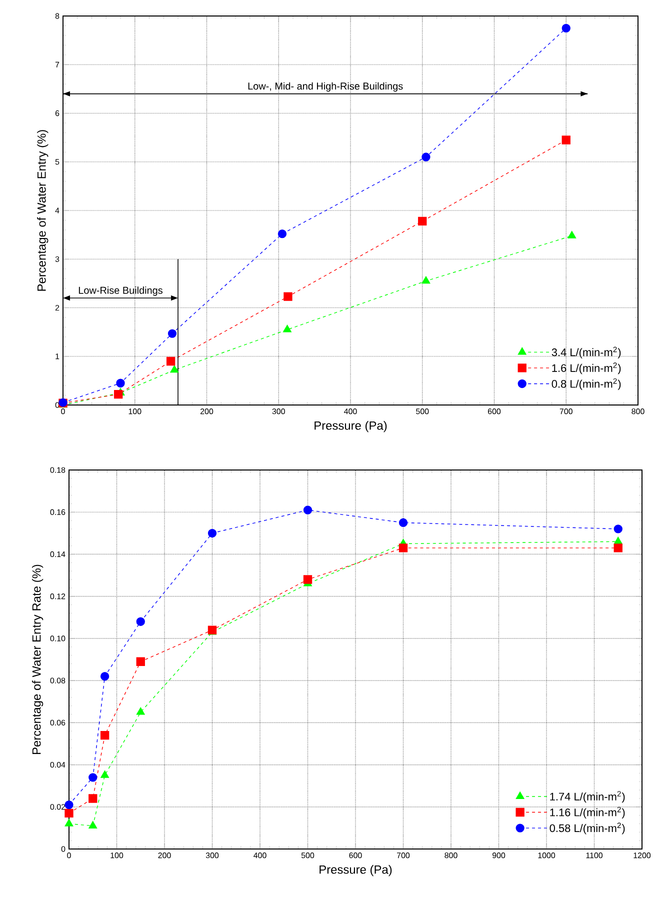 This screenshot has height=899, width=667. I want to click on legend-label: 1.74 L/(min-m$^{2}$), so click(587, 797).